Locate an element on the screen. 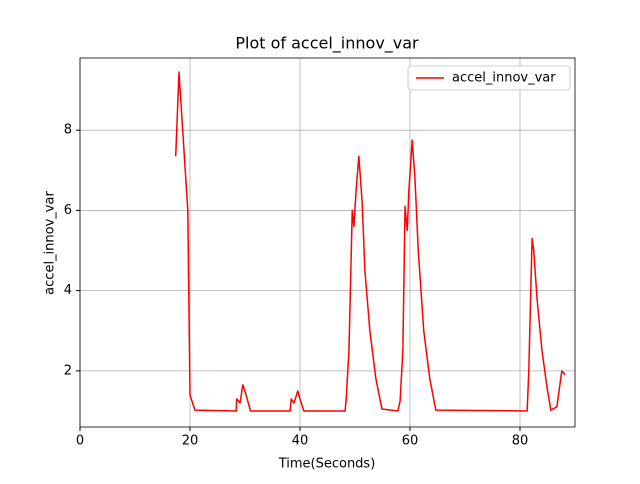 Image resolution: width=640 pixels, height=484 pixels. y-tick-label: 4 is located at coordinates (68, 290).